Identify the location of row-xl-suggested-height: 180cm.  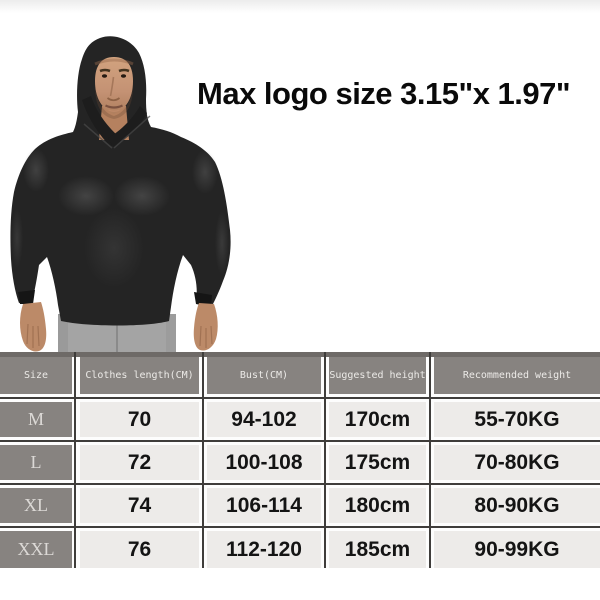
(377, 505).